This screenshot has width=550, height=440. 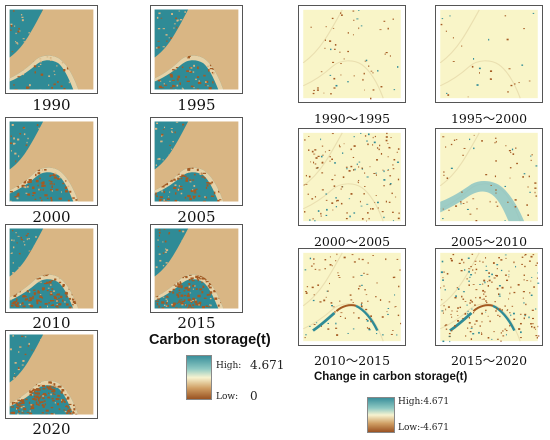 What do you see at coordinates (352, 241) in the screenshot?
I see `change-map-label-2000-2005: 2000～2005` at bounding box center [352, 241].